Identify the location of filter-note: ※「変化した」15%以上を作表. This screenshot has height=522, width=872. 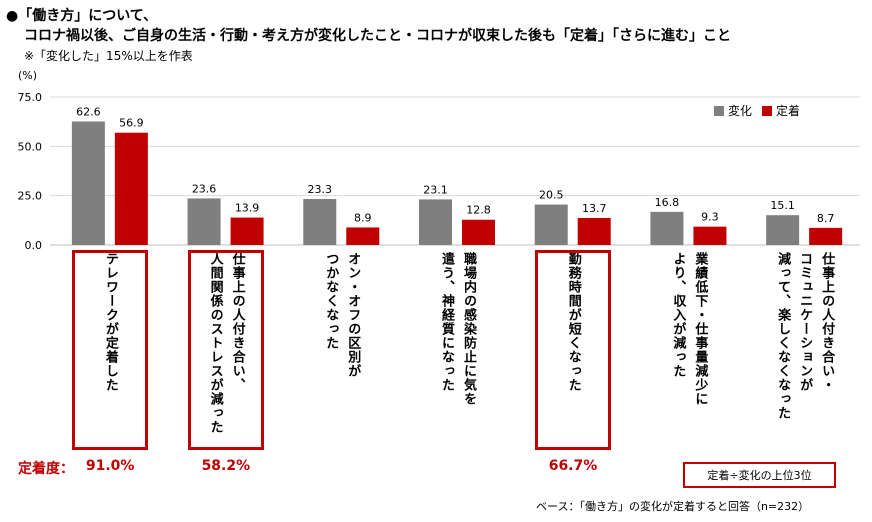
(108, 56).